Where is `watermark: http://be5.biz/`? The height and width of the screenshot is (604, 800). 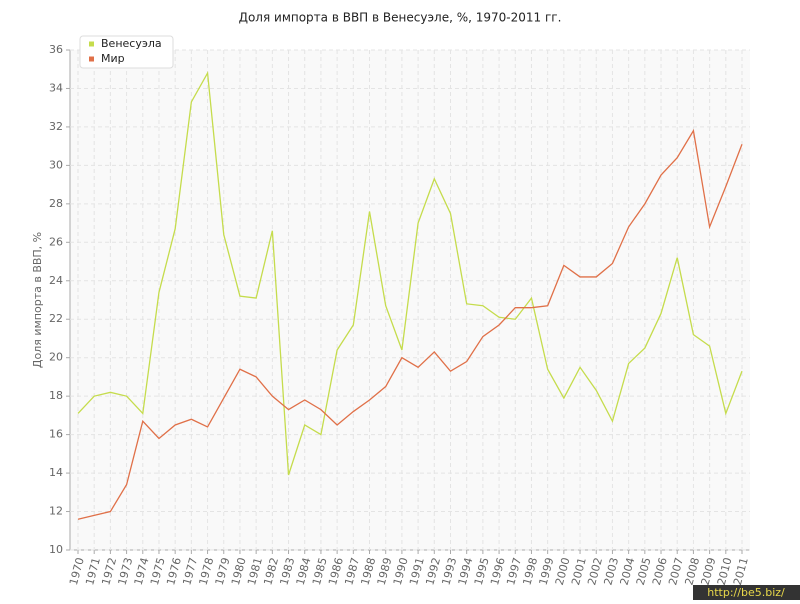
watermark: http://be5.biz/ is located at coordinates (746, 592).